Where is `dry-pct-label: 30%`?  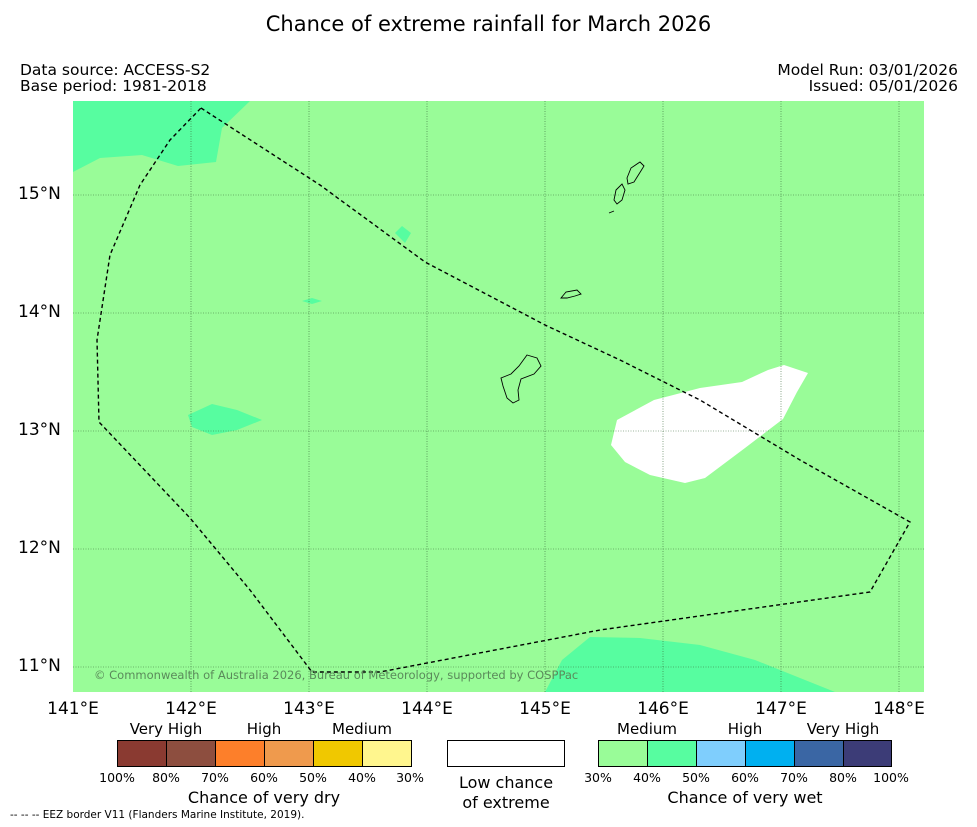
dry-pct-label: 30% is located at coordinates (410, 777).